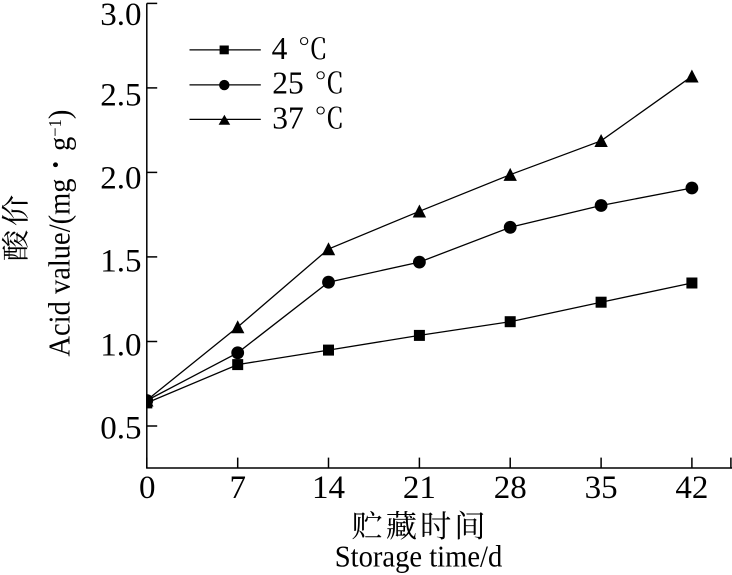 This screenshot has width=732, height=575. I want to click on svg-text: 35, so click(601, 488).